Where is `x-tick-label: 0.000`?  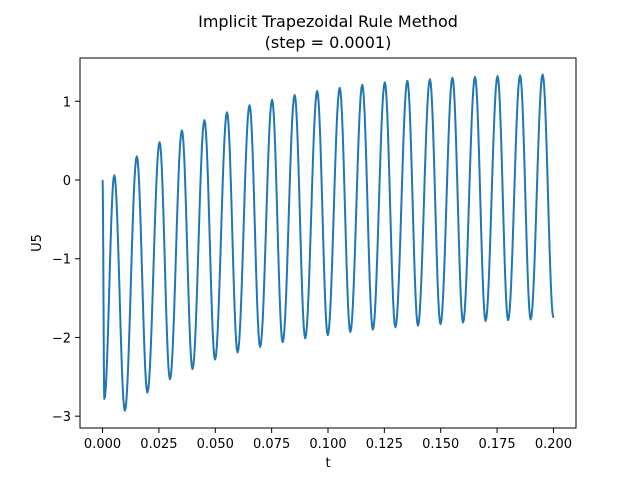
x-tick-label: 0.000 is located at coordinates (102, 444).